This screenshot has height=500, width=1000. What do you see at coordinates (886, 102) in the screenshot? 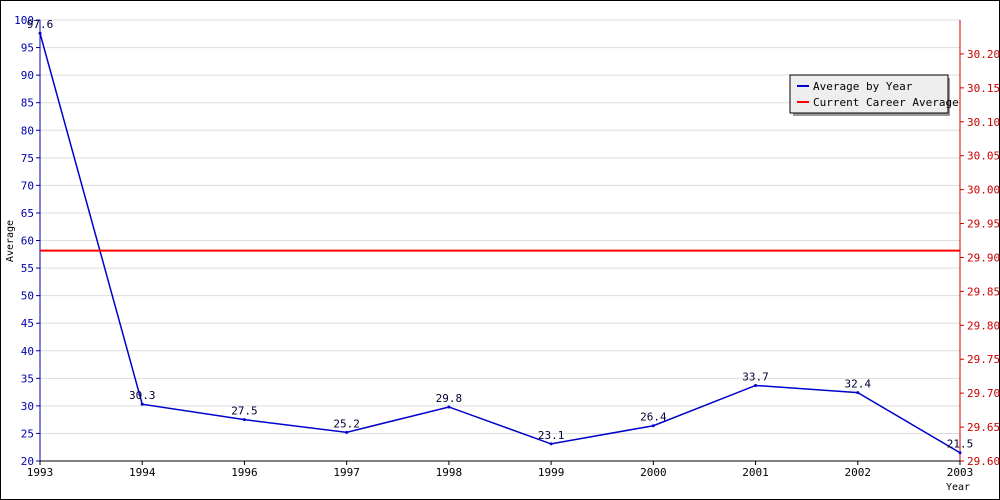
I see `legend-label-current-career-average: Current Career Average` at bounding box center [886, 102].